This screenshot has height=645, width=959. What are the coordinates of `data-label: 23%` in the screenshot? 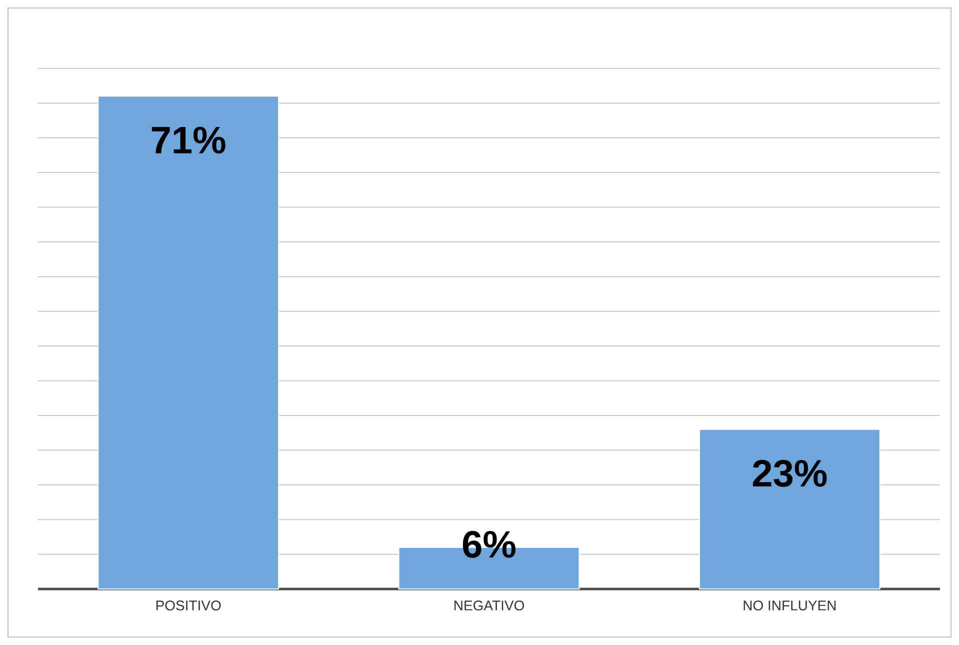 It's located at (789, 473).